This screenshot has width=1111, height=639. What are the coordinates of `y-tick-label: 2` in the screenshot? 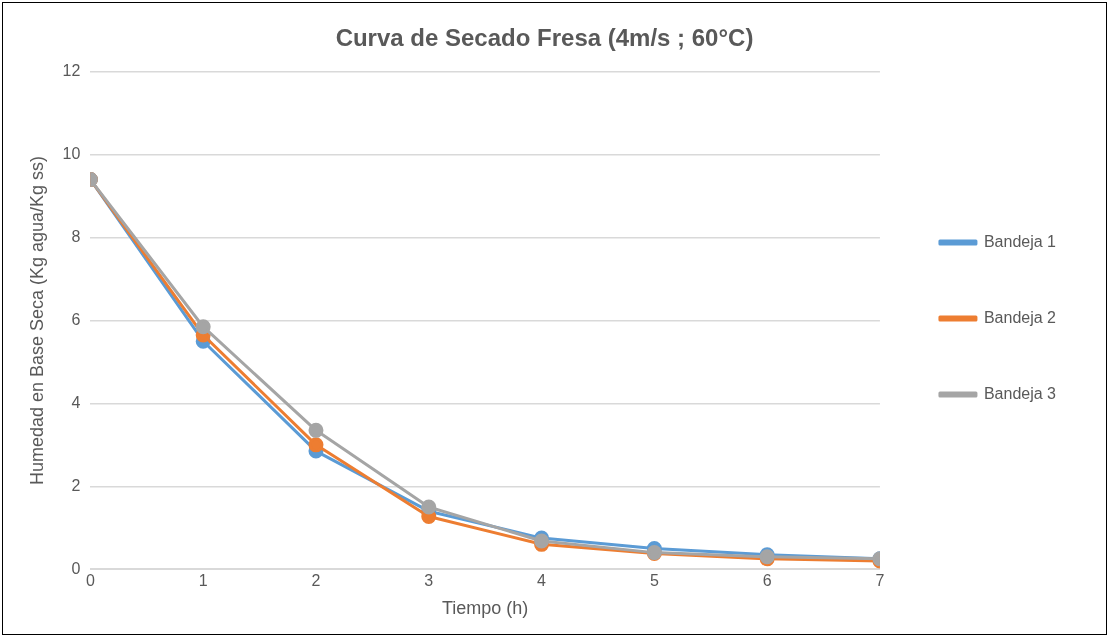 It's located at (76, 485).